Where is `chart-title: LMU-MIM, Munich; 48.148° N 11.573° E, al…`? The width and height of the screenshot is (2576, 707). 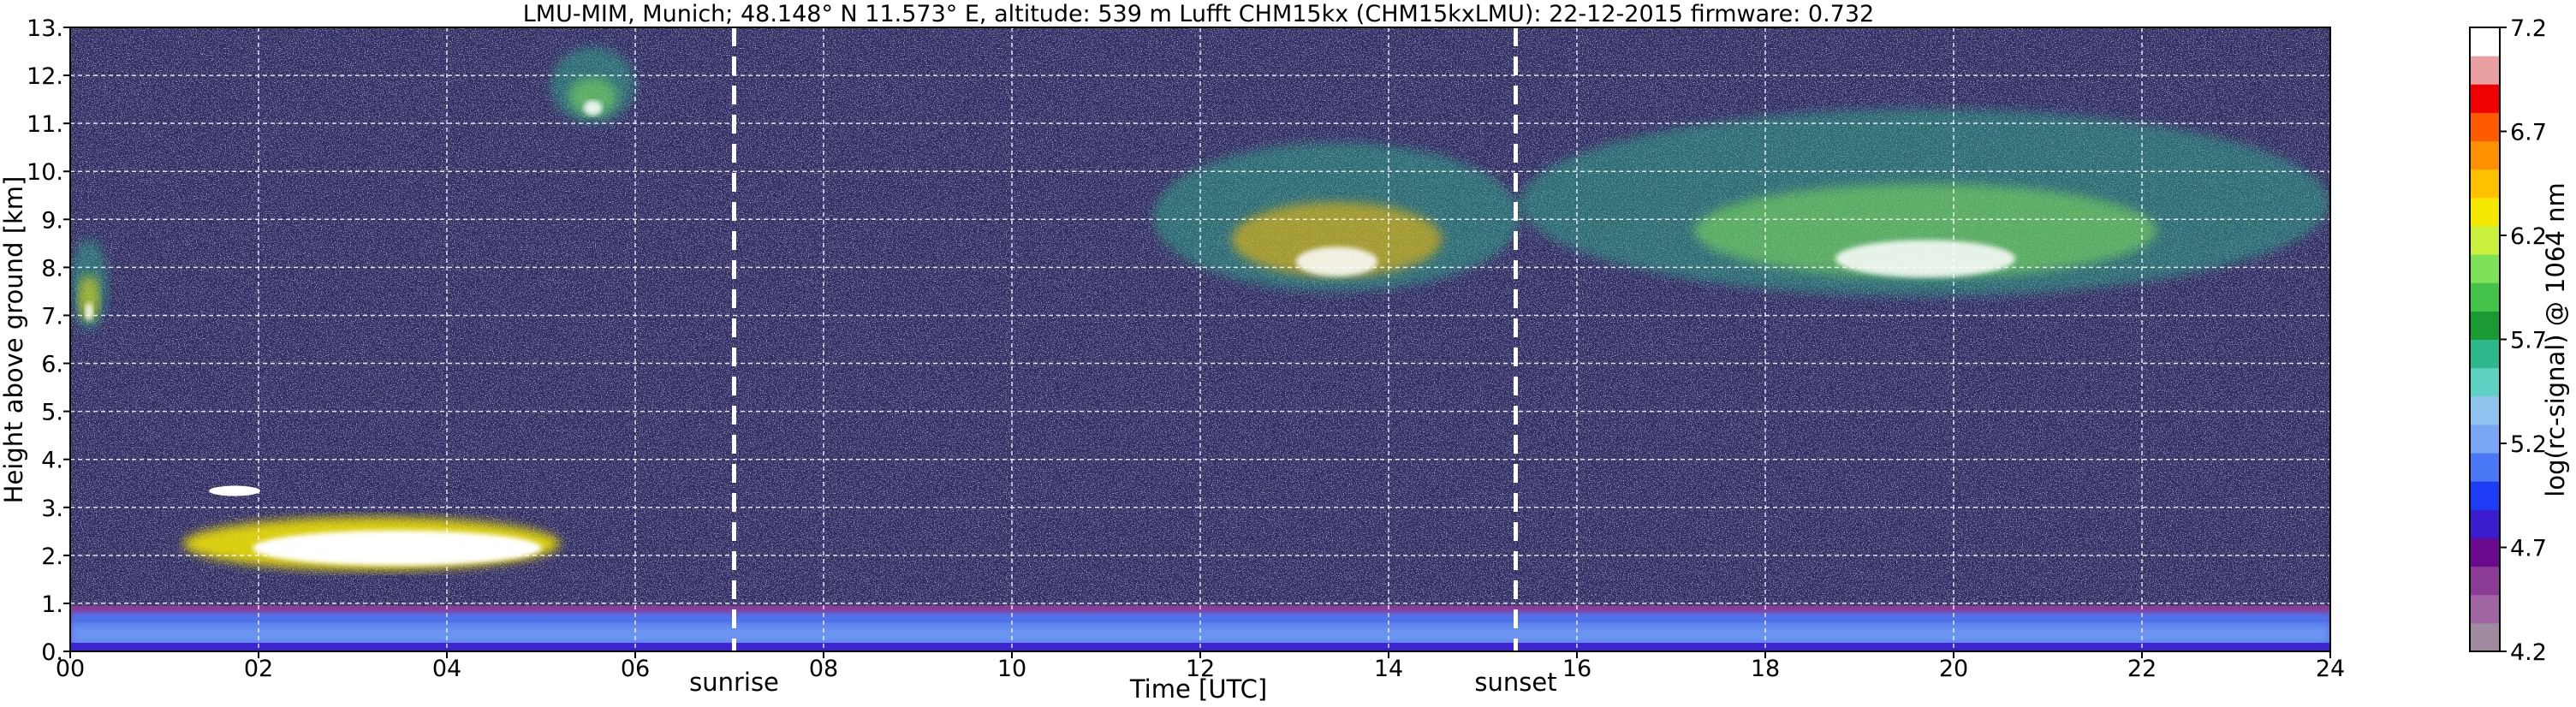
chart-title: LMU-MIM, Munich; 48.148° N 11.573° E, al… is located at coordinates (1198, 14).